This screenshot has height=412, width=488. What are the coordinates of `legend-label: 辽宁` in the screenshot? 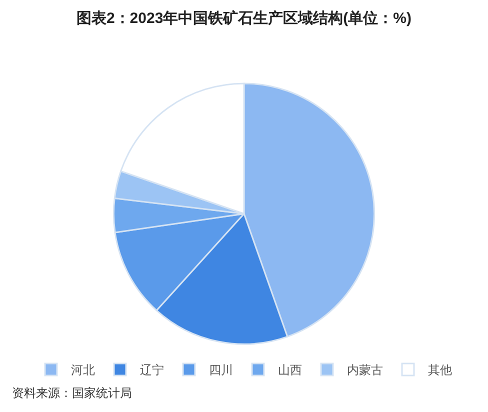 It's located at (152, 370).